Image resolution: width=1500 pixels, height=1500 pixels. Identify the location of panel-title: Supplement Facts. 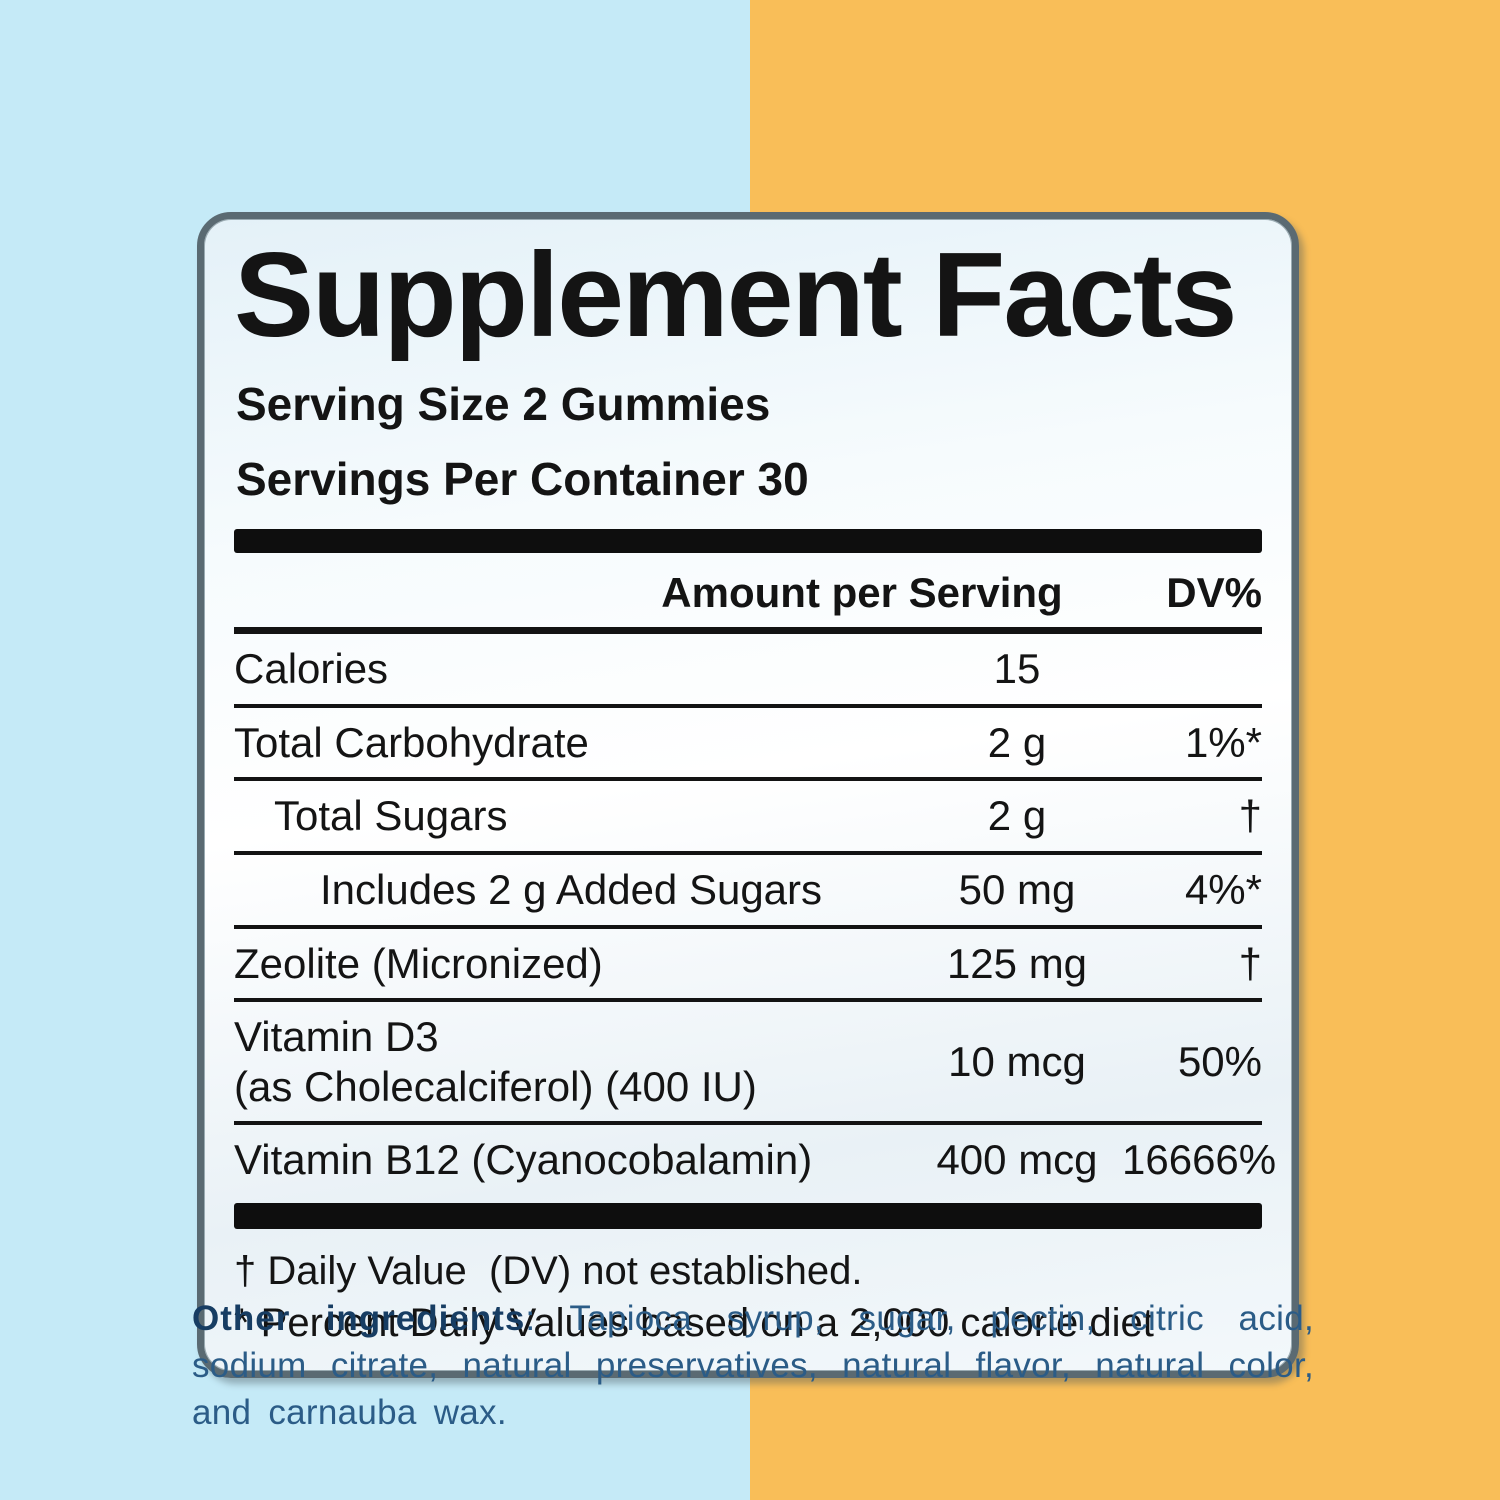
(736, 295).